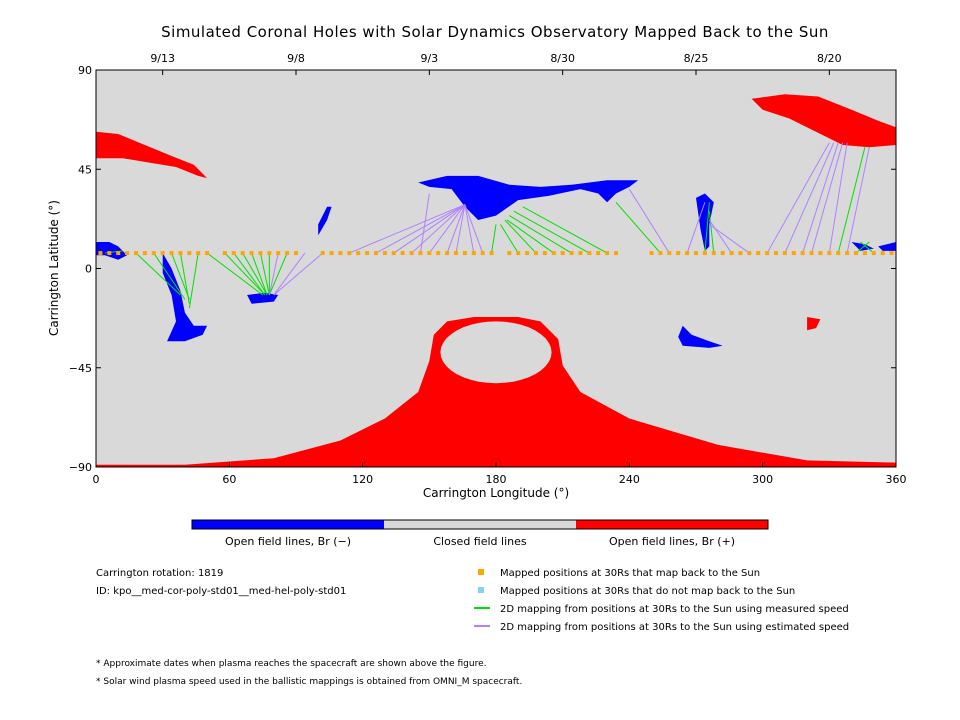 Image resolution: width=960 pixels, height=720 pixels. Describe the element at coordinates (481, 590) in the screenshot. I see `legend-unmapped-marker` at that location.